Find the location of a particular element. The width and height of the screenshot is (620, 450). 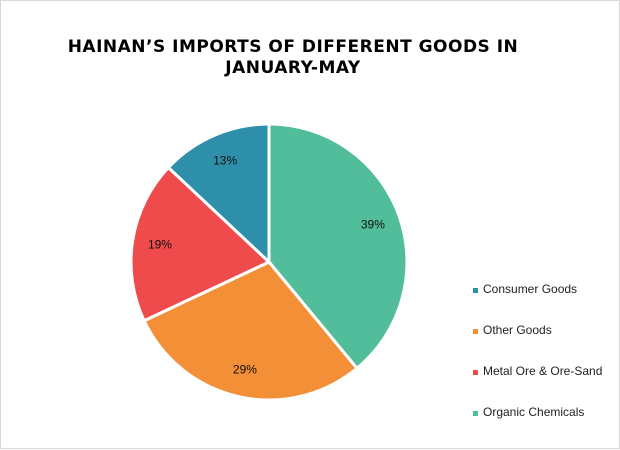

pie-slice-consumer-goods is located at coordinates (338, 246).